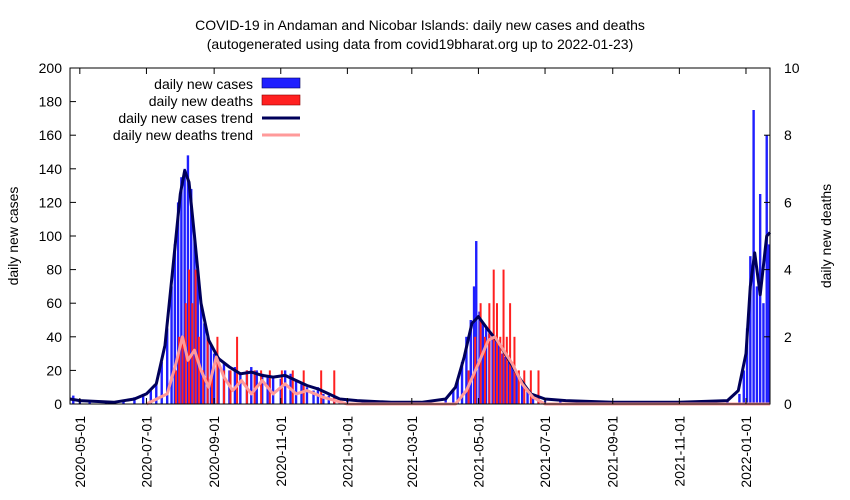  Describe the element at coordinates (185, 118) in the screenshot. I see `legend-label-cases-trend: daily new cases trend` at that location.